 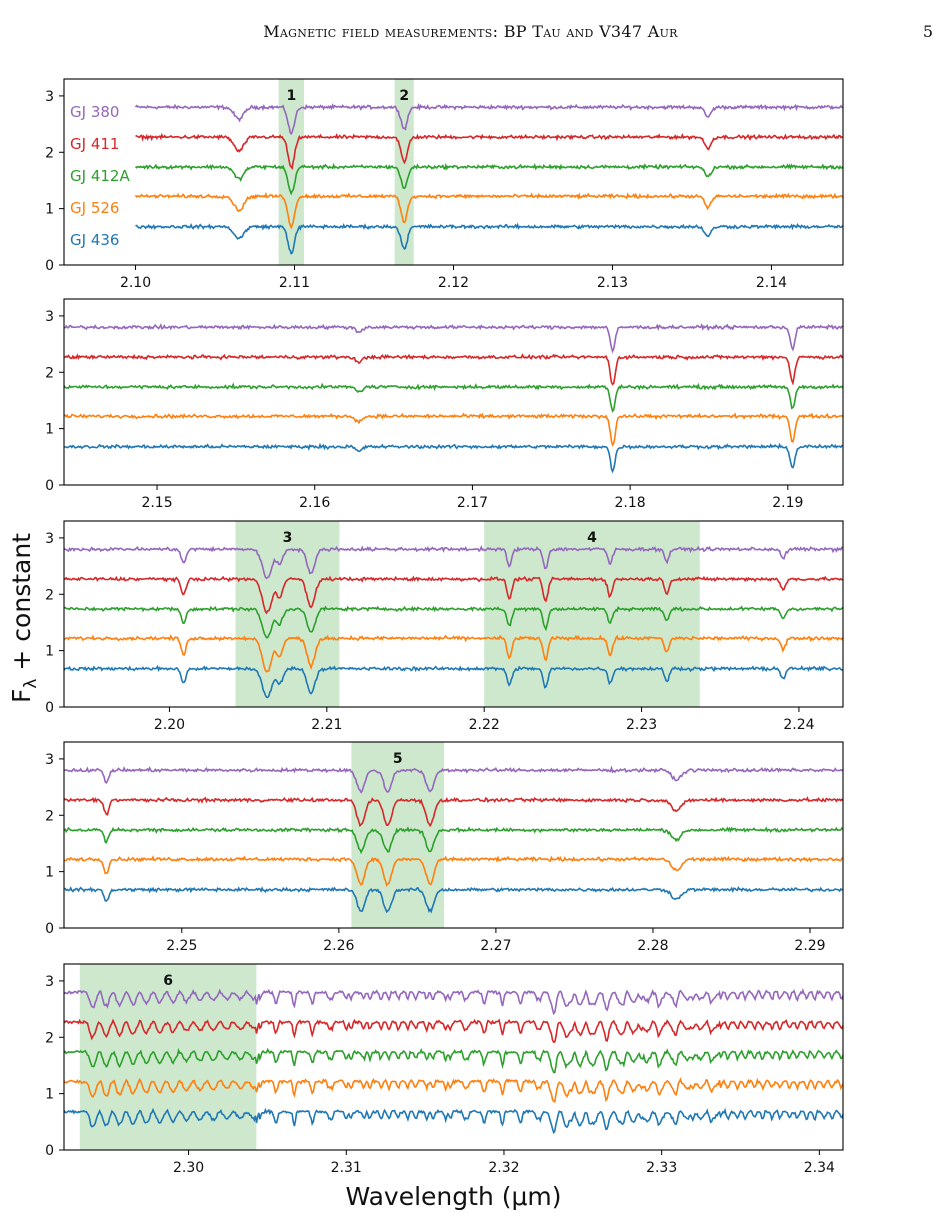 I want to click on x-tick-label: 2.32, so click(x=503, y=1168).